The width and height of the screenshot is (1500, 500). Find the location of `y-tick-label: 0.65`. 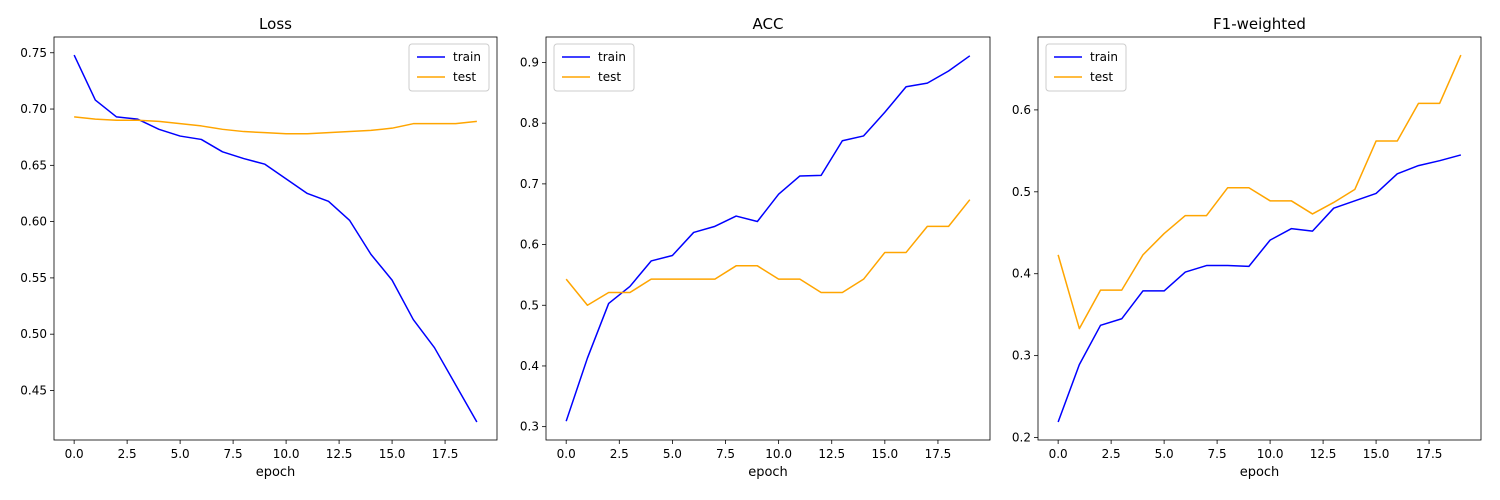

y-tick-label: 0.65 is located at coordinates (33, 165).